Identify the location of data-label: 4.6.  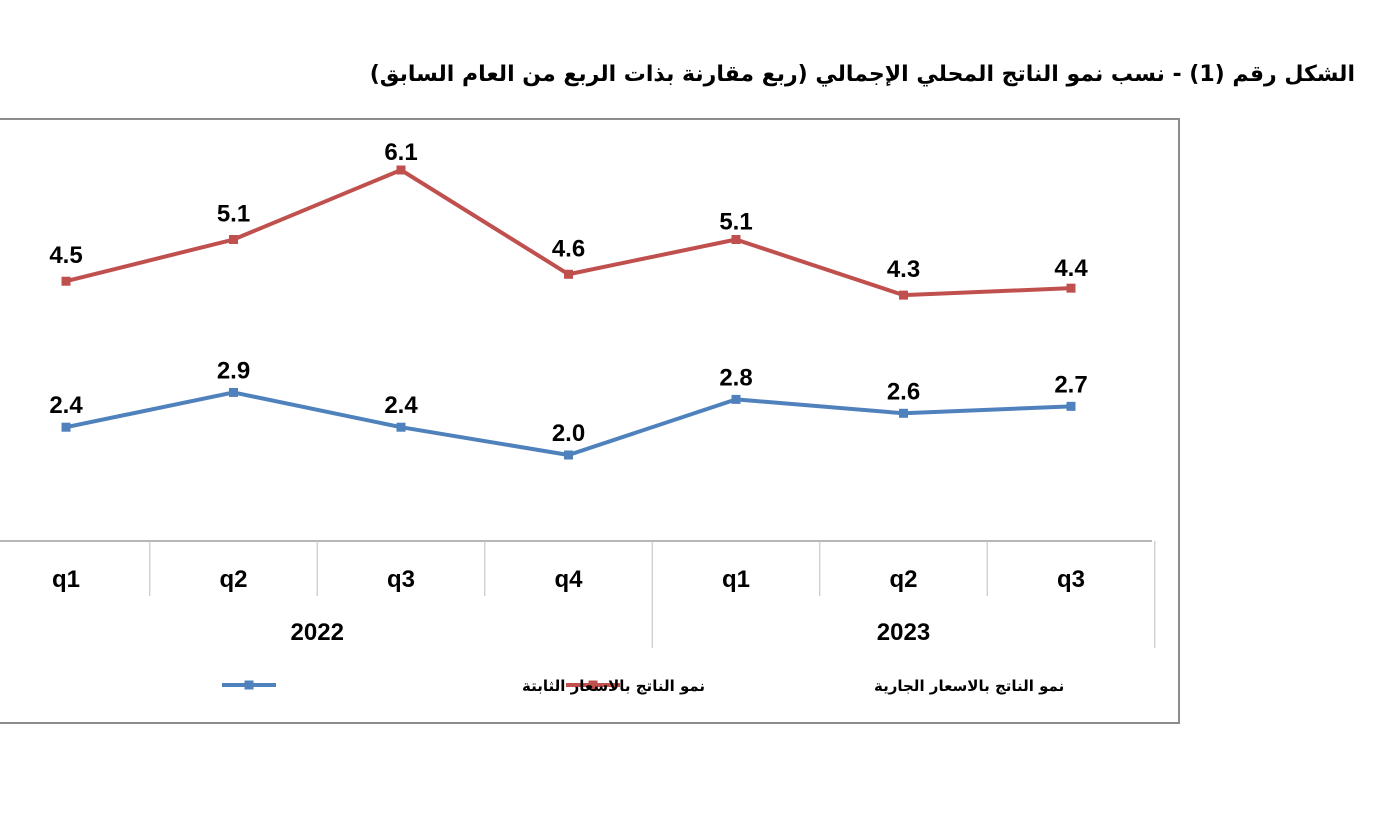
(568, 248).